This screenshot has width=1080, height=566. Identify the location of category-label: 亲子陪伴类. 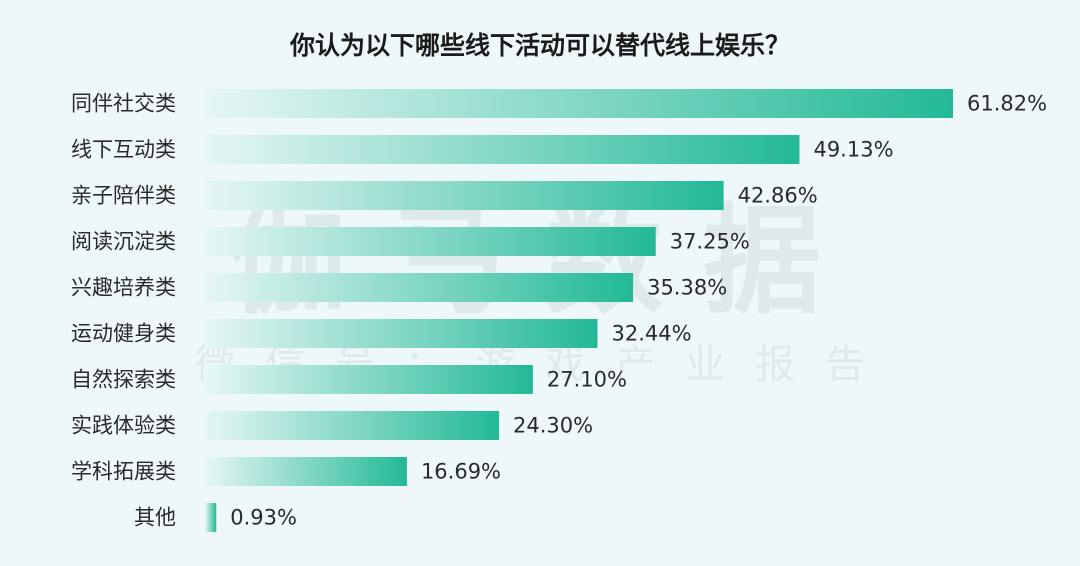
(123, 196).